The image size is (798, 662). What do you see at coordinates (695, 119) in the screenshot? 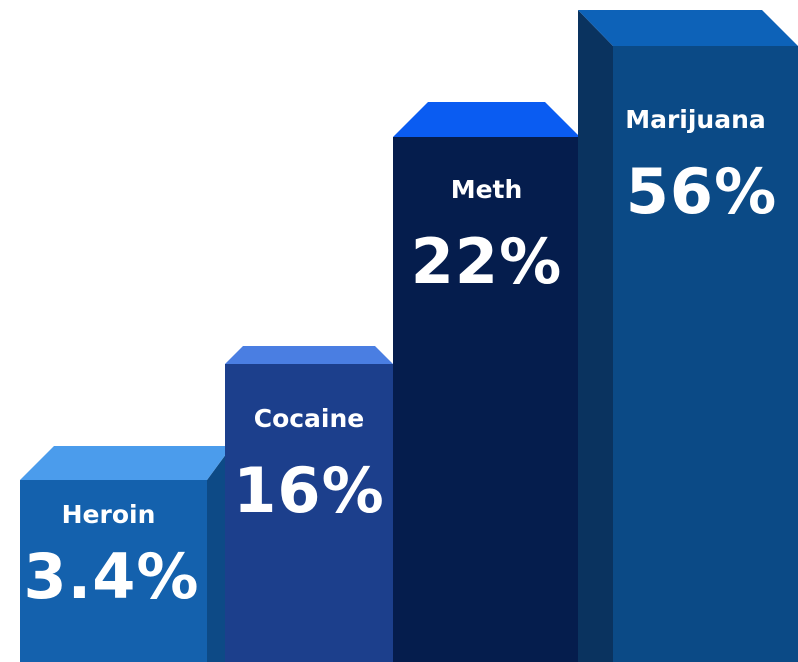
I see `category-label-marijuana: Marijuana` at bounding box center [695, 119].